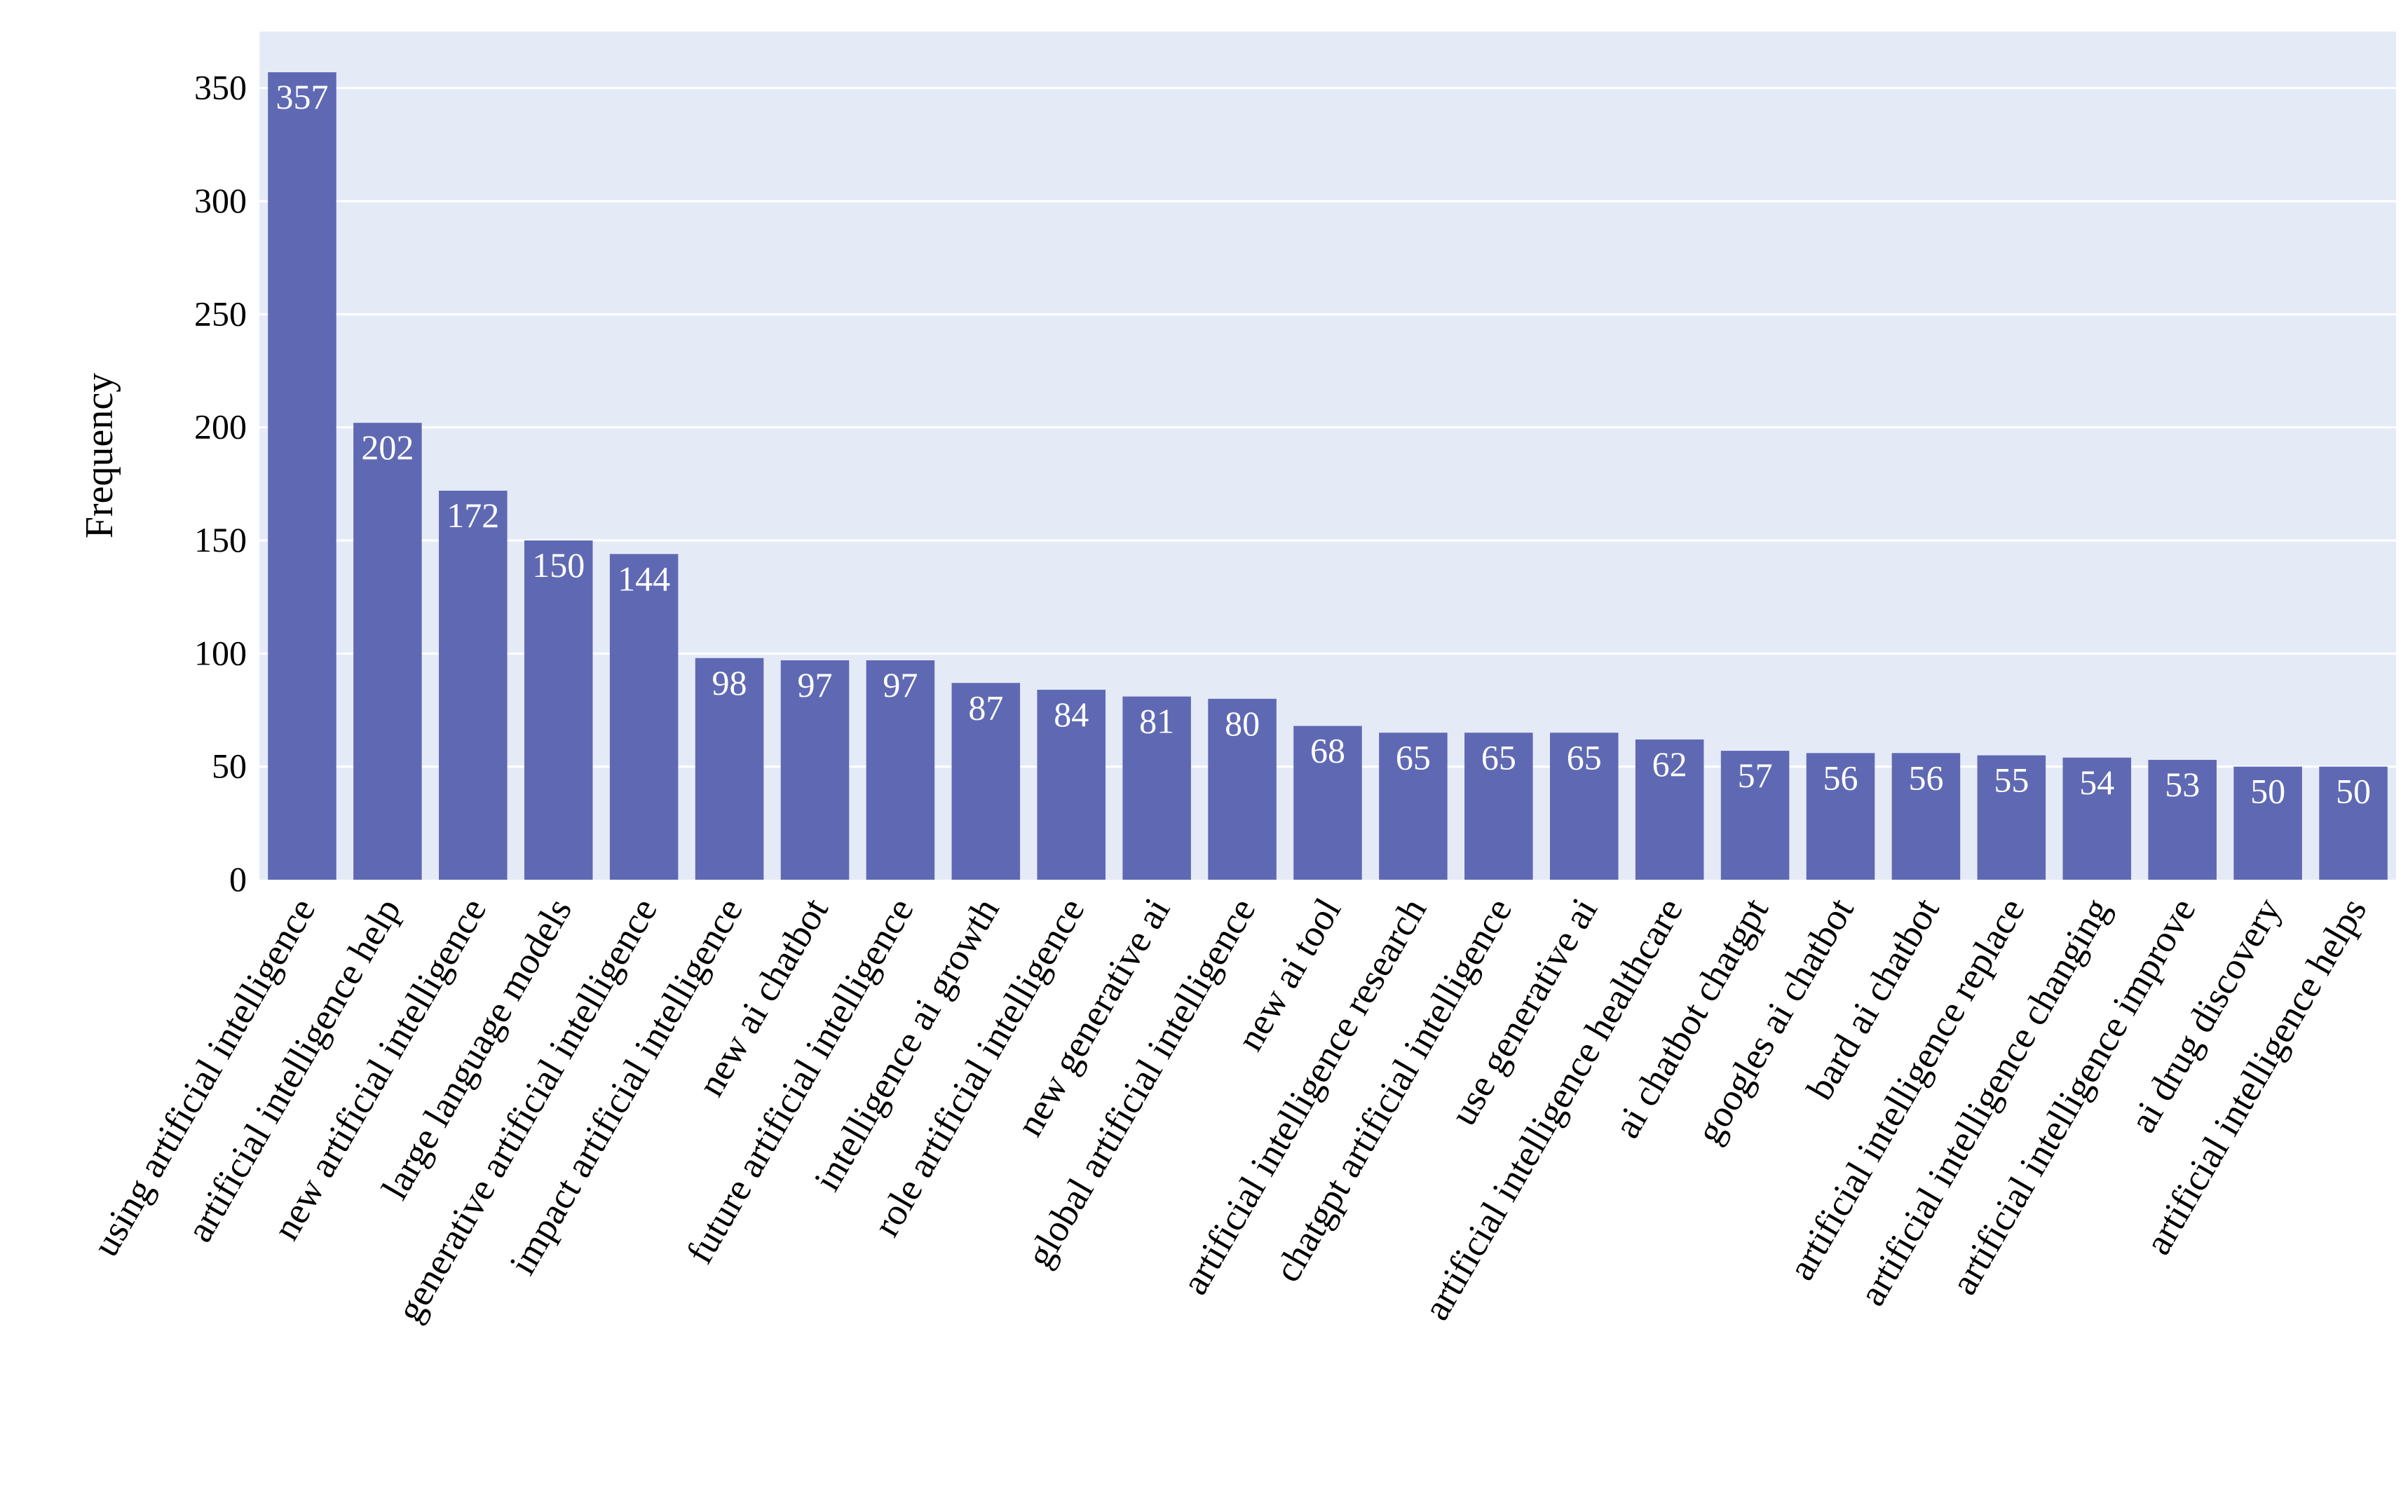 Image resolution: width=2408 pixels, height=1512 pixels. Describe the element at coordinates (220, 201) in the screenshot. I see `y-tick-label: 300` at that location.